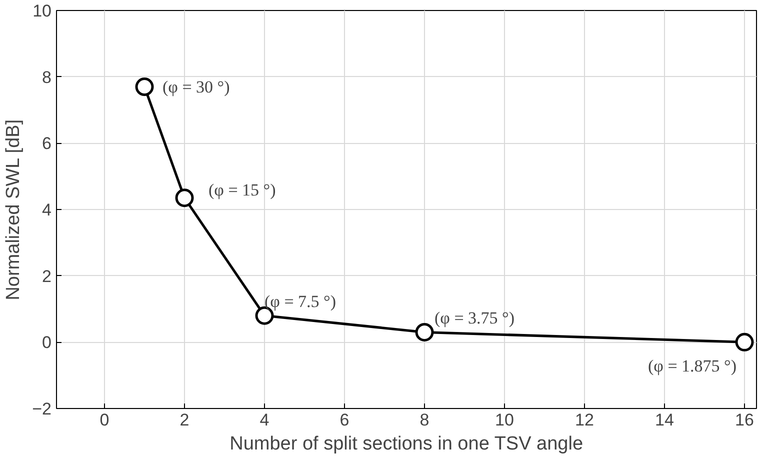 Image resolution: width=771 pixels, height=457 pixels. I want to click on x-tick-label: 6, so click(345, 420).